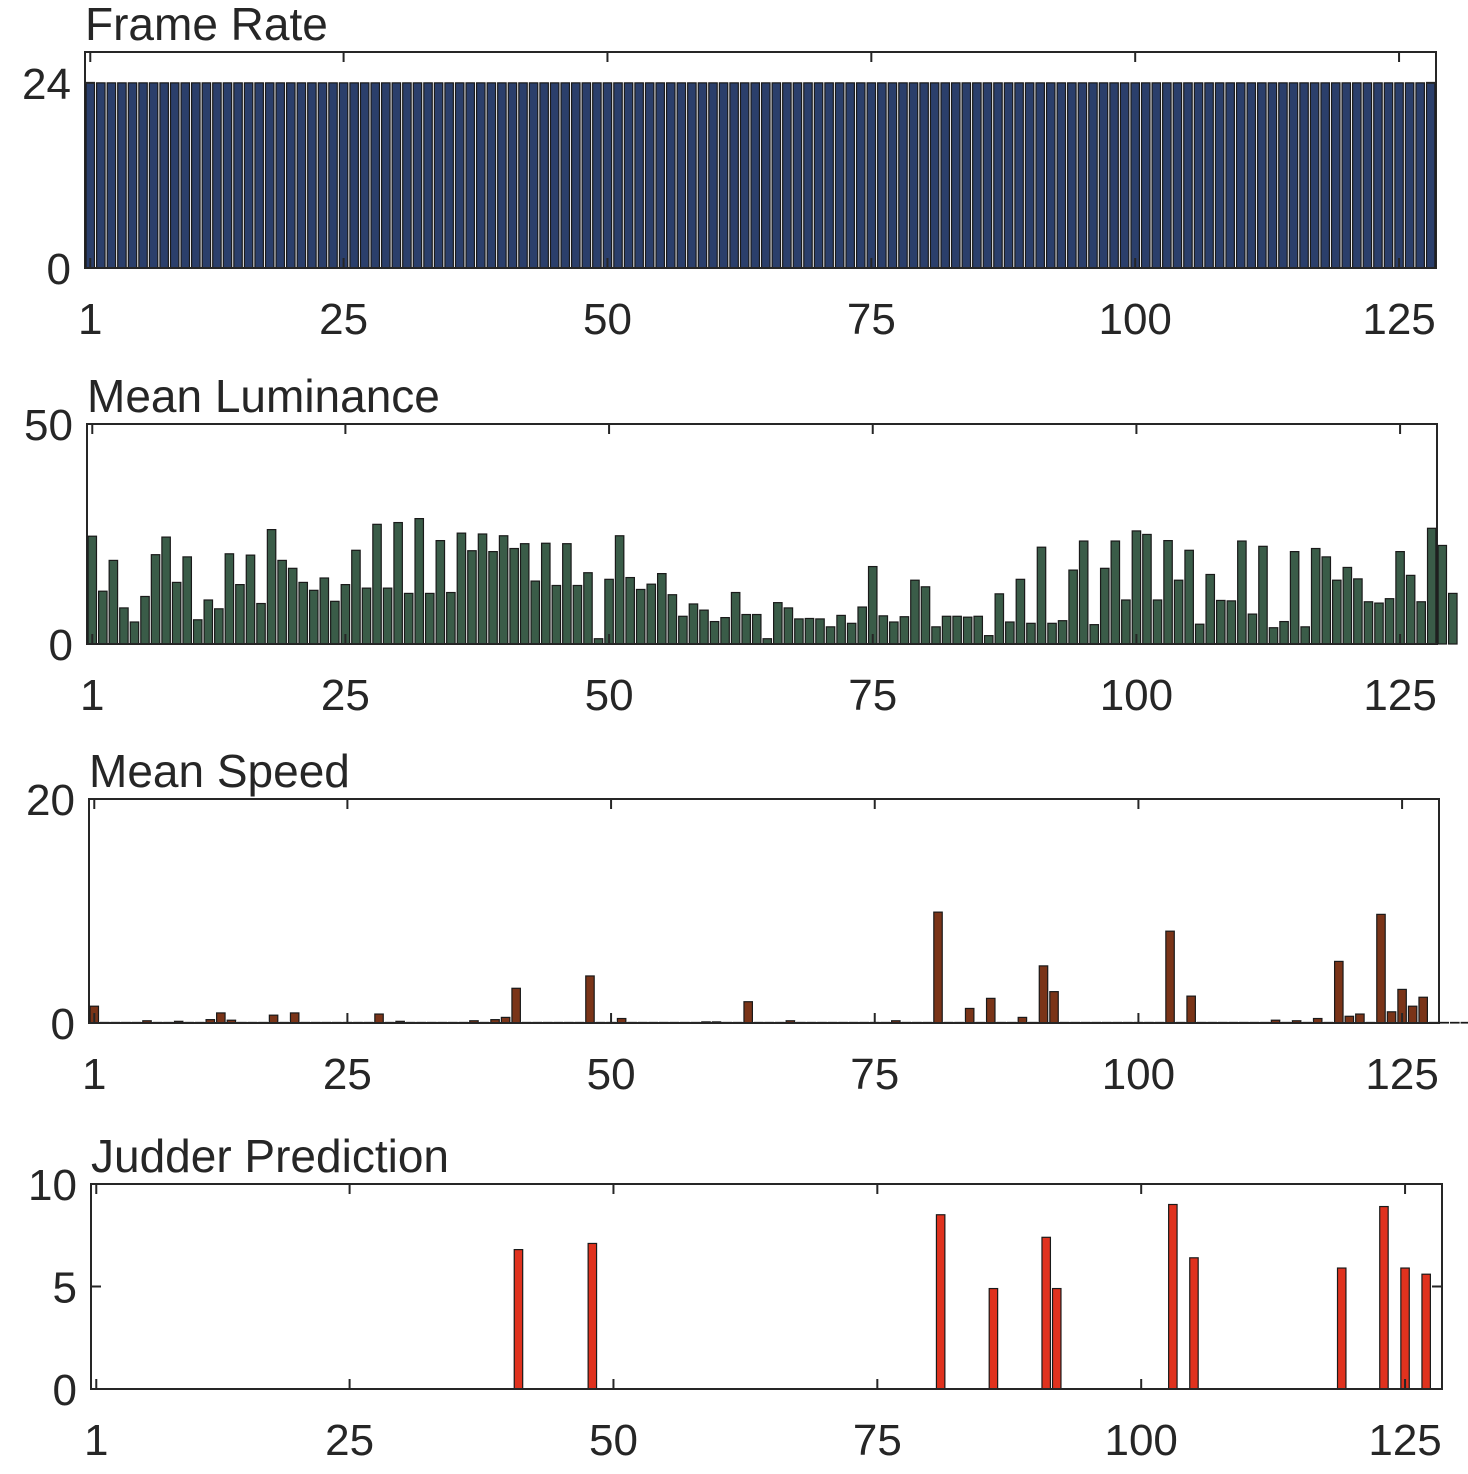  Describe the element at coordinates (263, 396) in the screenshot. I see `chart-title: Mean Luminance` at that location.